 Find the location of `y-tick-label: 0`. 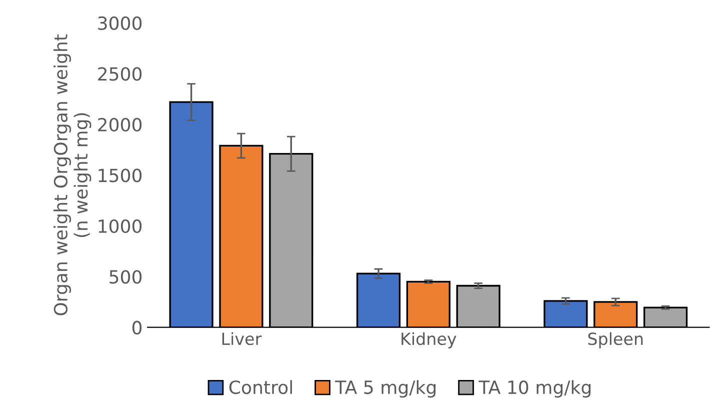

y-tick-label: 0 is located at coordinates (137, 327).